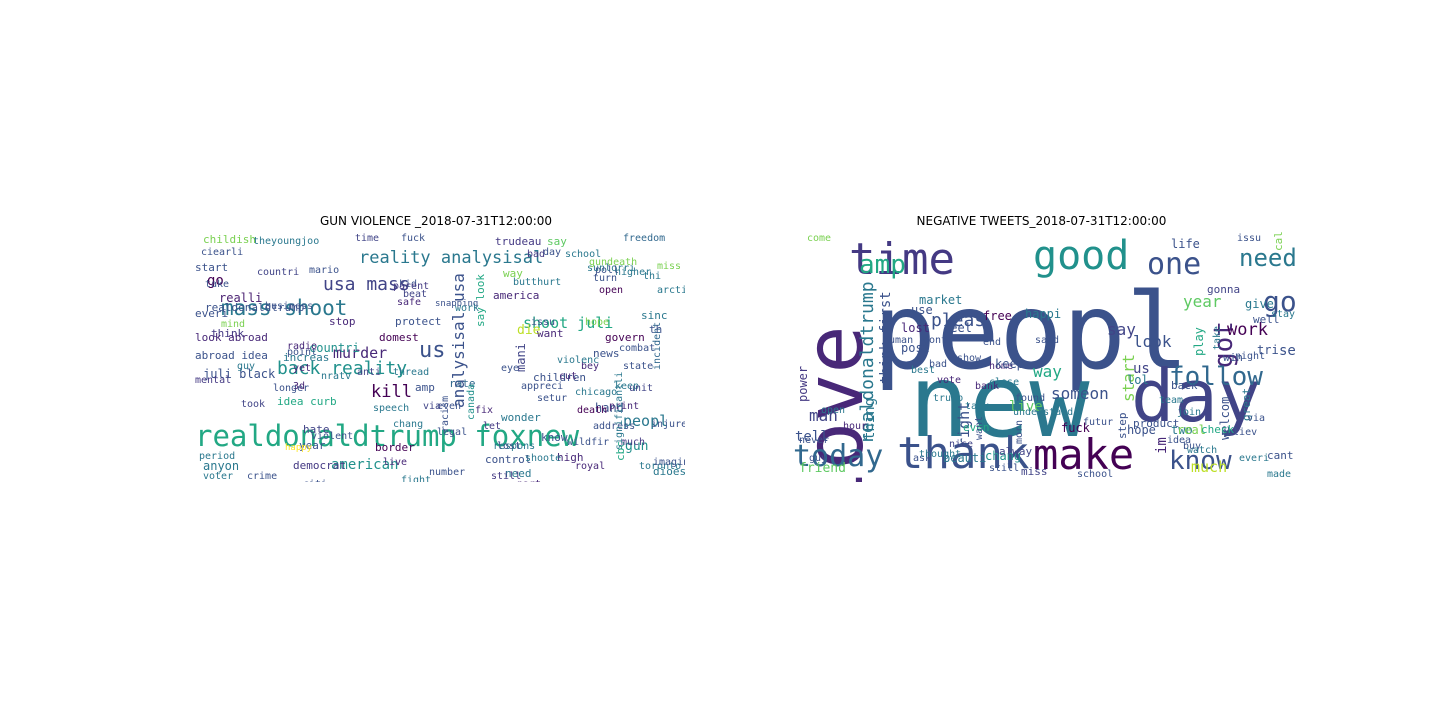 The height and width of the screenshot is (720, 1440). What do you see at coordinates (949, 381) in the screenshot?
I see `cloud-word: vote` at bounding box center [949, 381].